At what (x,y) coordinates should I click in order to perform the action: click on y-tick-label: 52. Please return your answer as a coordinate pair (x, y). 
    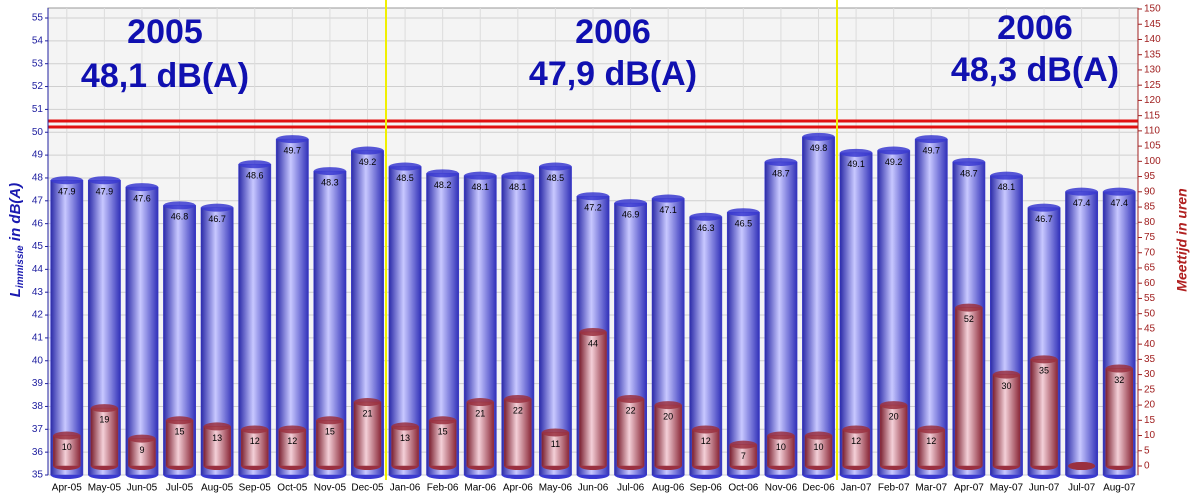
    Looking at the image, I should click on (38, 86).